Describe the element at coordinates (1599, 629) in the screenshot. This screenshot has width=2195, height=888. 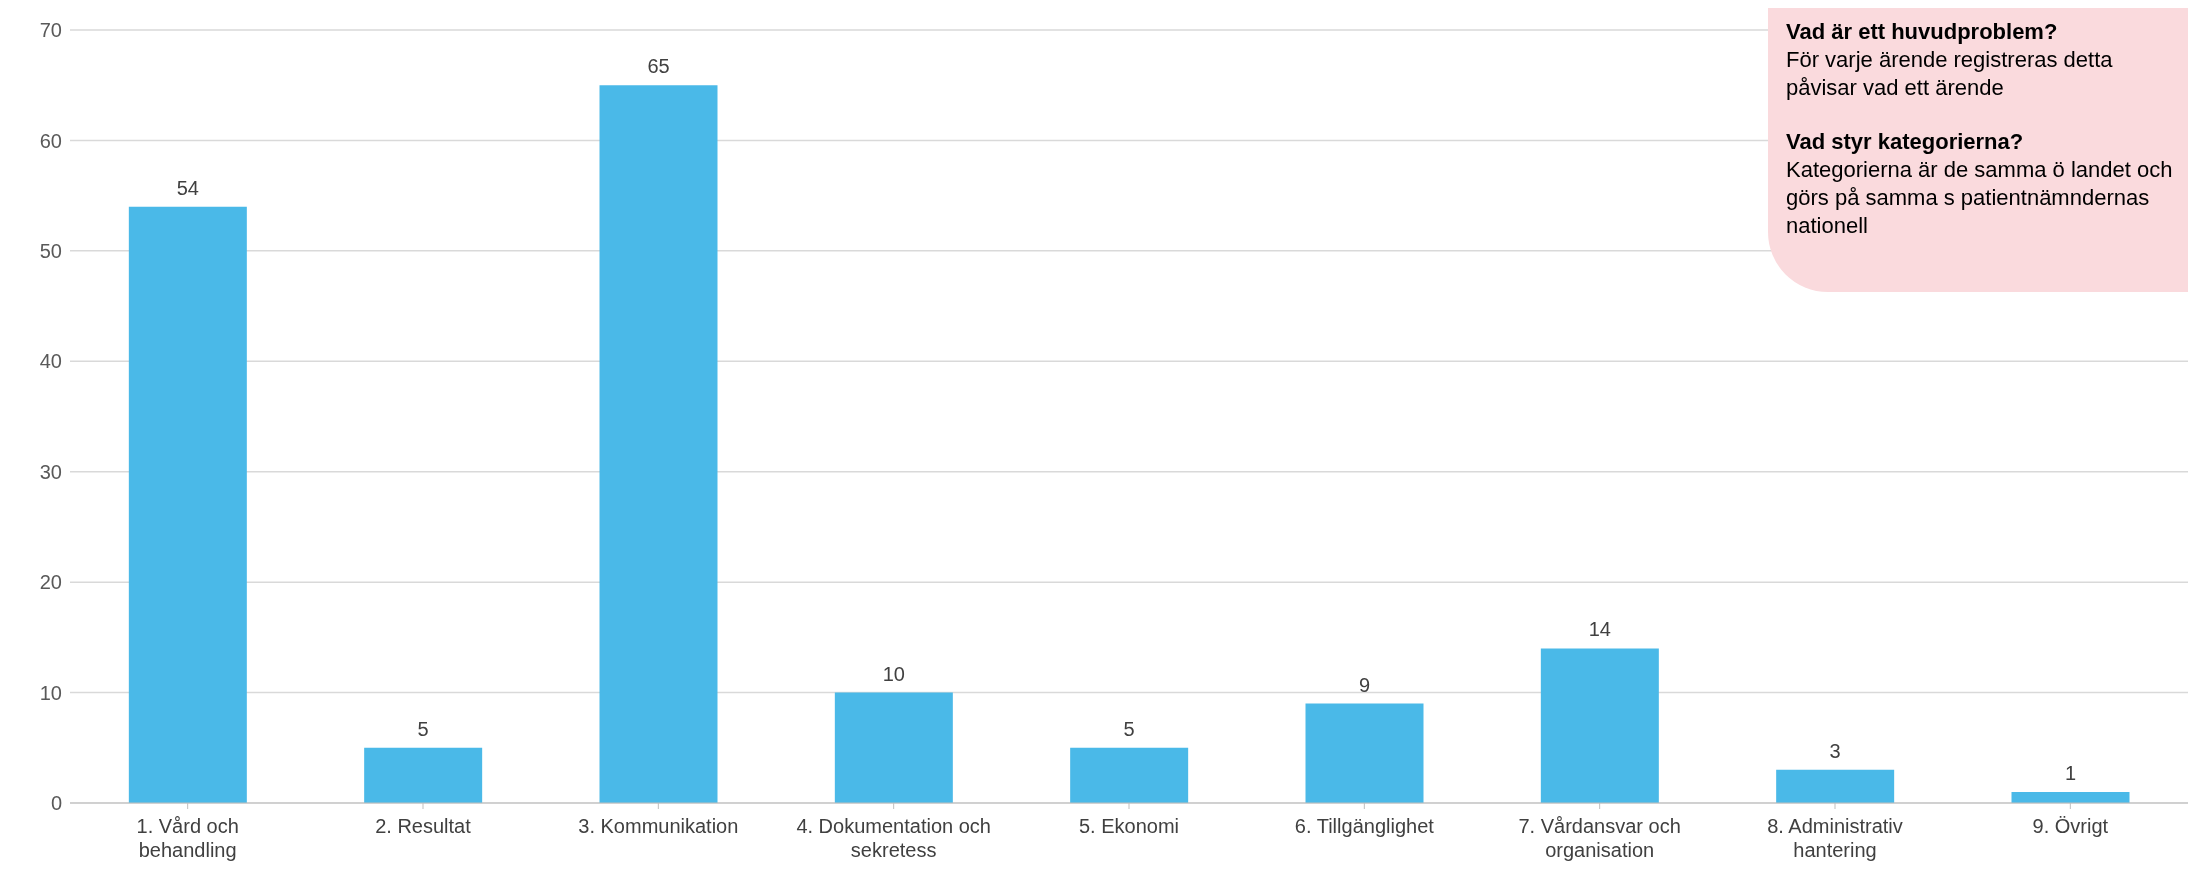
I see `data-label: 14` at that location.